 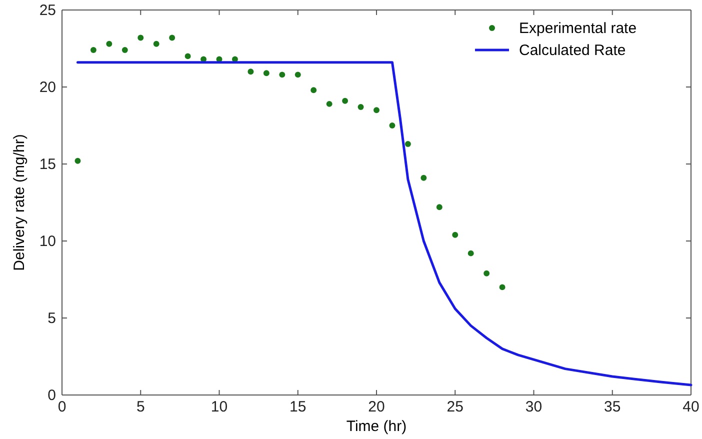 What do you see at coordinates (298, 407) in the screenshot?
I see `x-tick-label: 15` at bounding box center [298, 407].